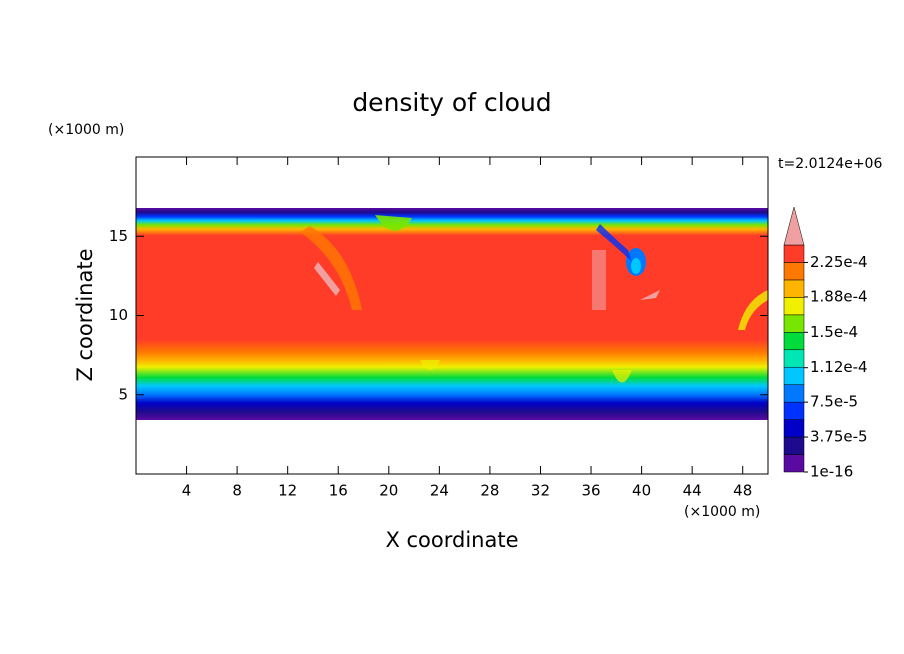 This screenshot has height=654, width=904. I want to click on colorbar-tick-label: 1e-16, so click(831, 472).